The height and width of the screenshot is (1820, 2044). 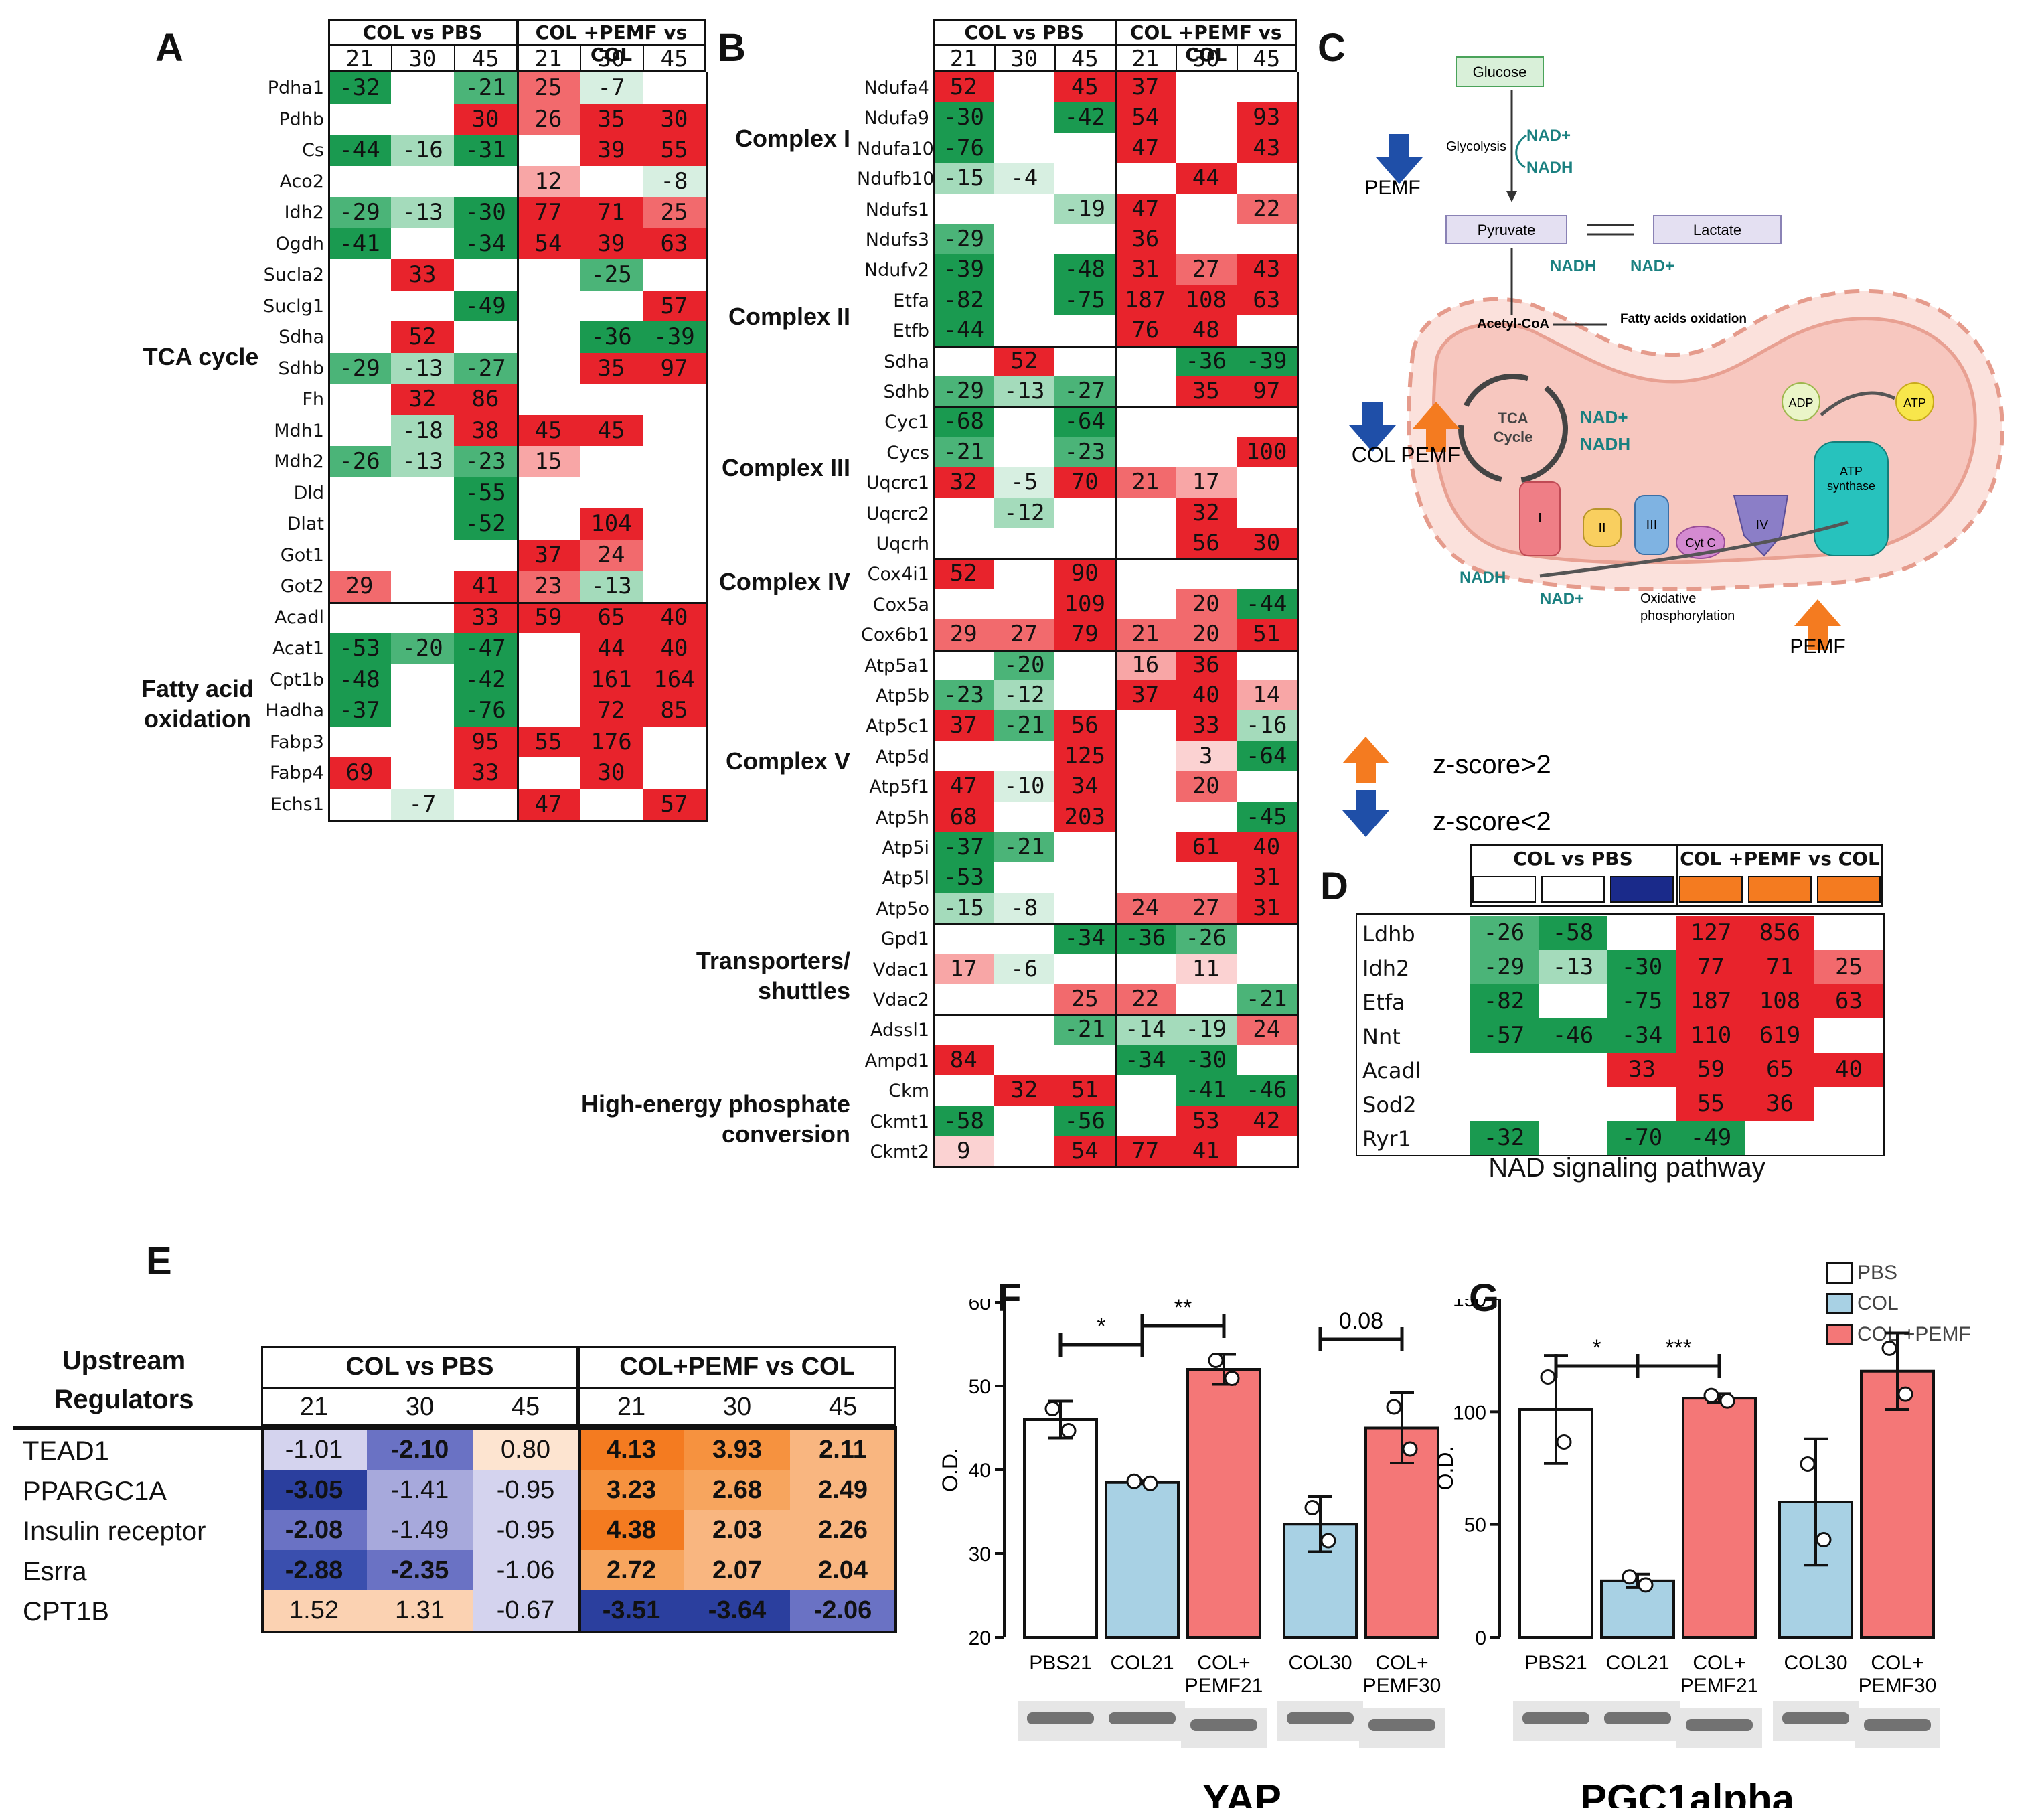 What do you see at coordinates (980, 1638) in the screenshot?
I see `y-tick-label: 20` at bounding box center [980, 1638].